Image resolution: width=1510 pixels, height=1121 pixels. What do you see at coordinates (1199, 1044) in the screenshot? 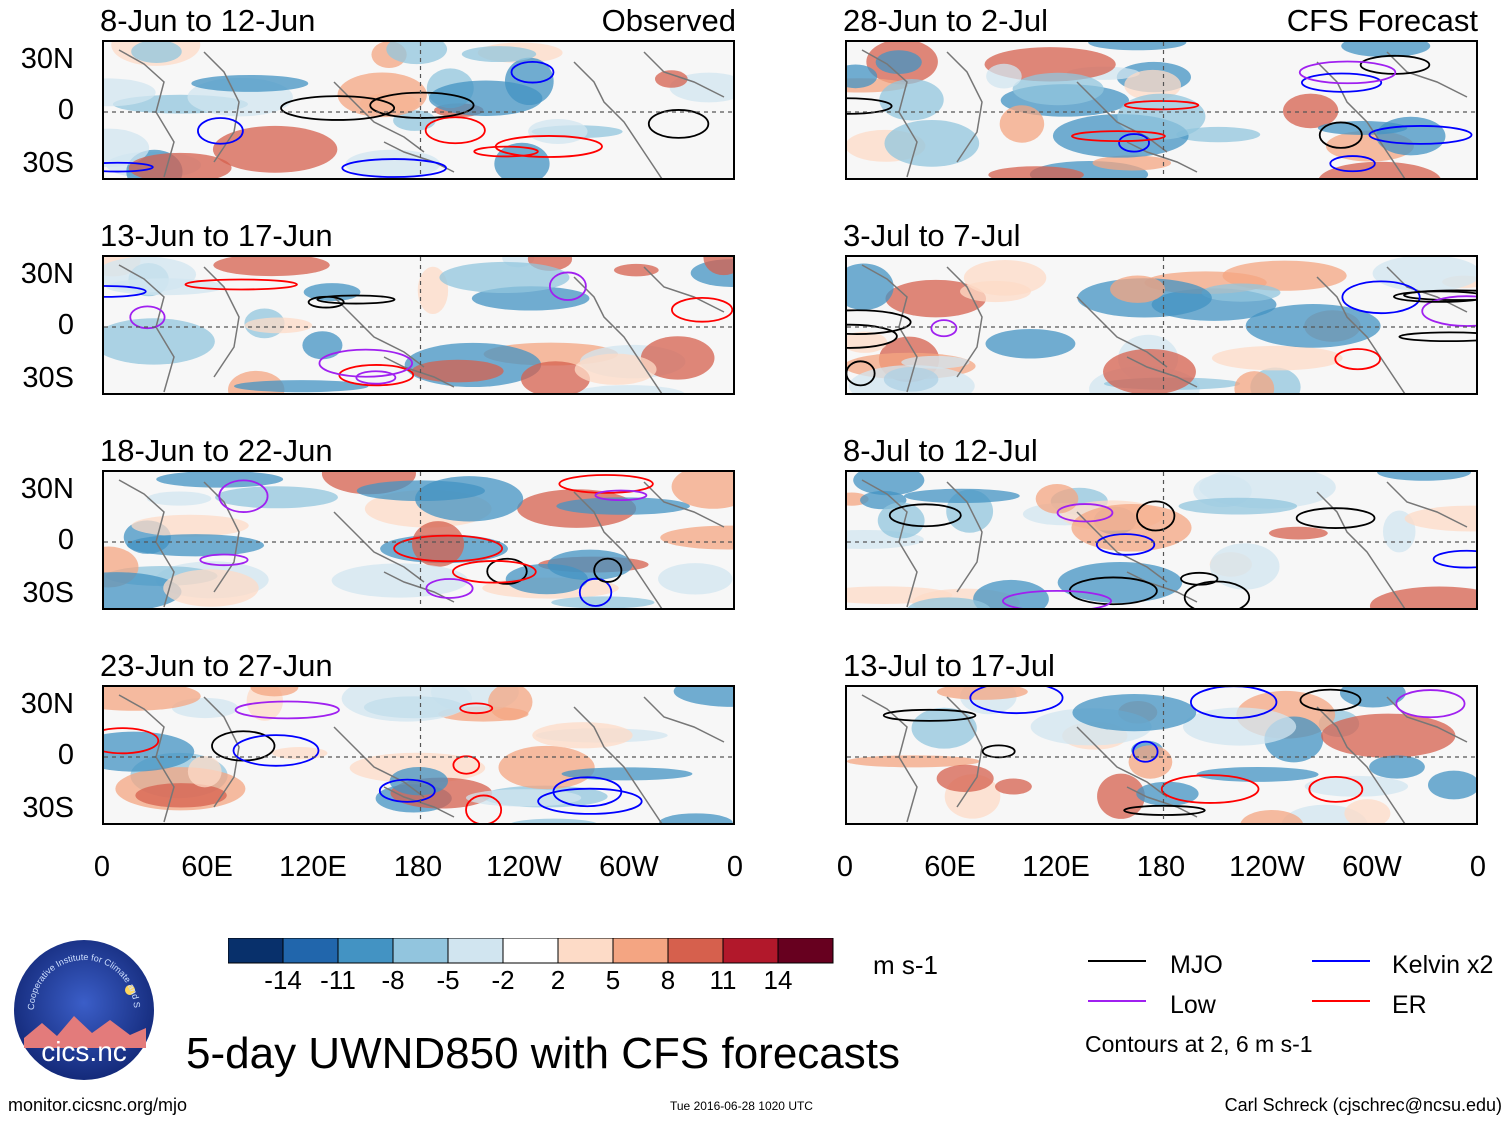
I see `legend-note: Contours at 2, 6 m s-1` at bounding box center [1199, 1044].